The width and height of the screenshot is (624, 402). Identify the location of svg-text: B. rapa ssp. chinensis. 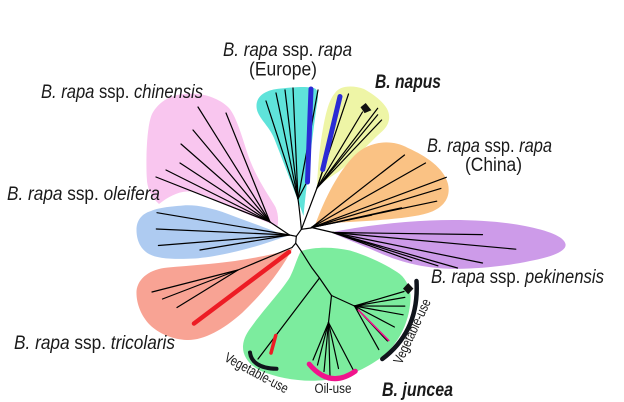
(122, 92).